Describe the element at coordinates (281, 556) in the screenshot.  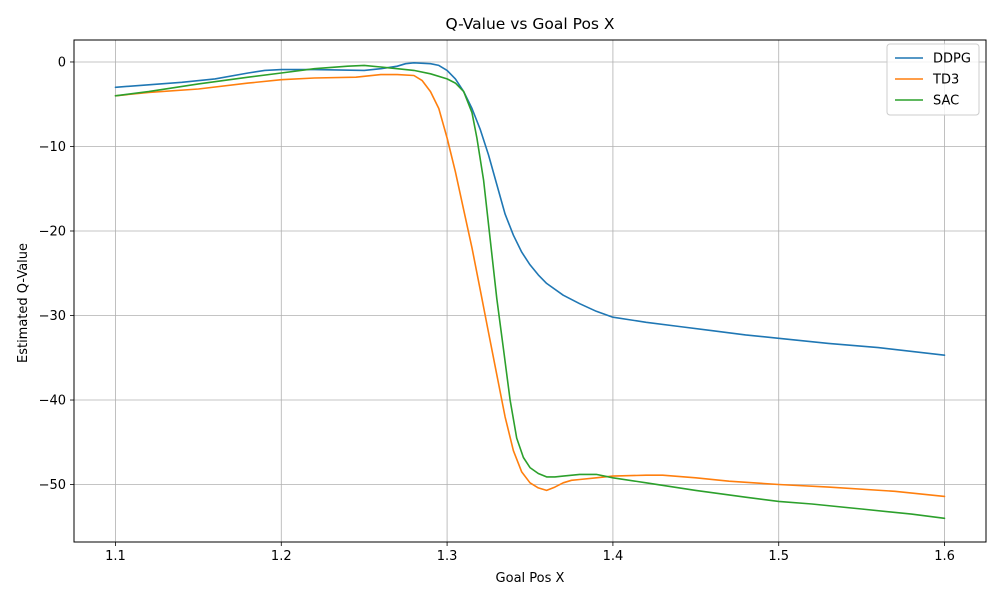
I see `x-tick-label: 1.2` at that location.